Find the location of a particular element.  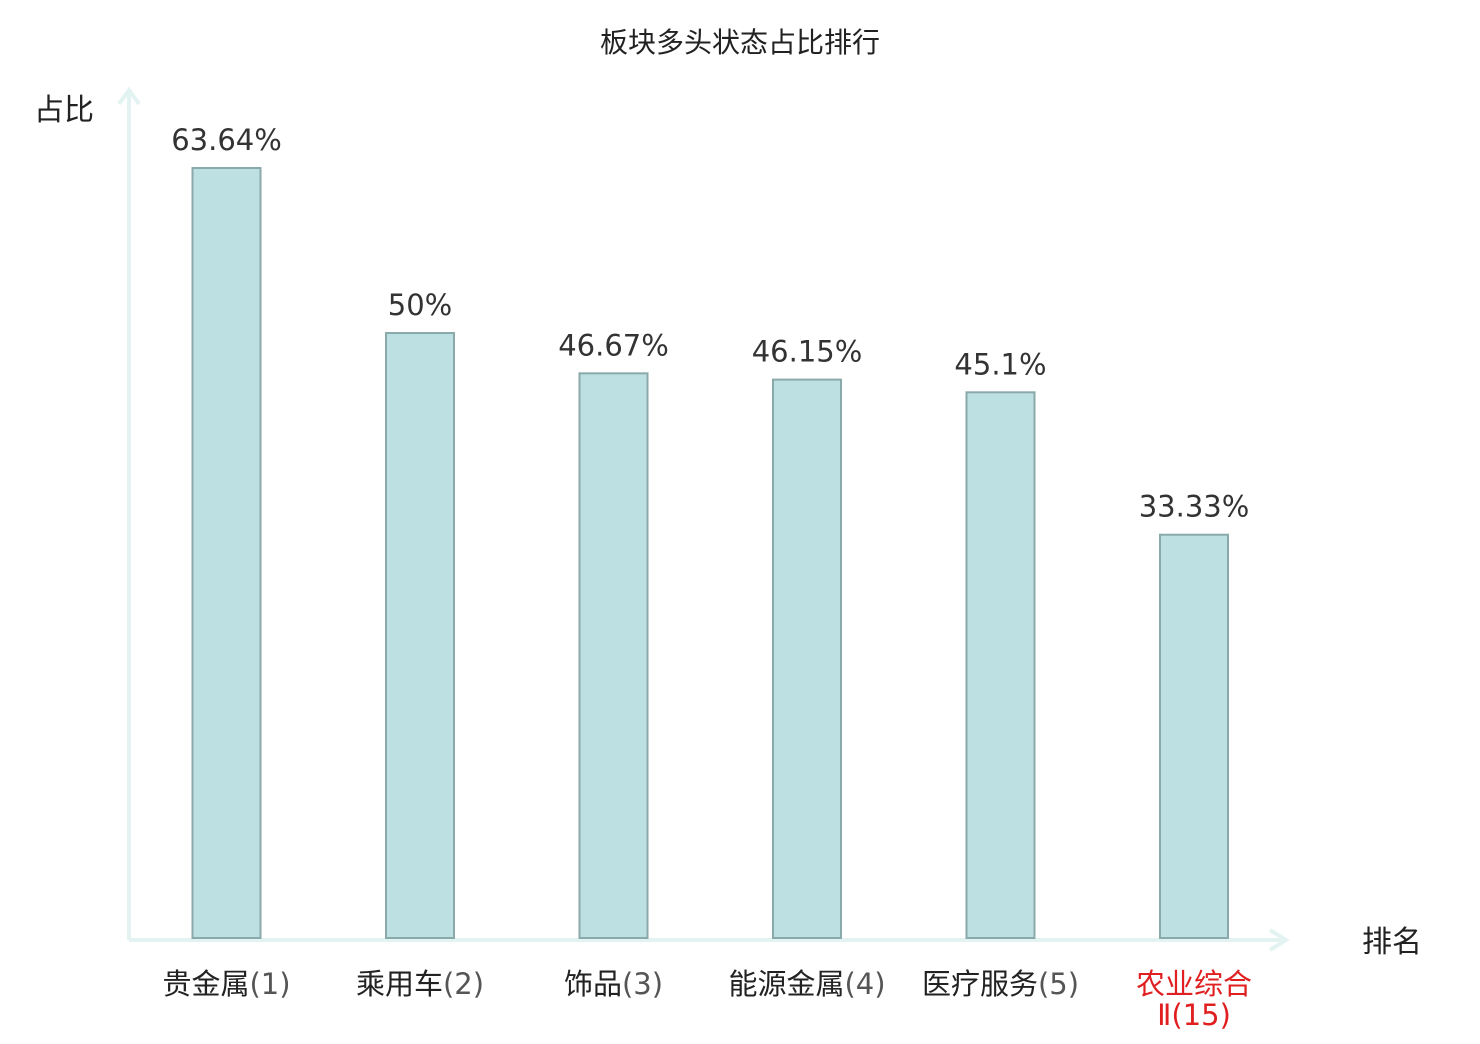

x-axis-arrow is located at coordinates (1279, 940).